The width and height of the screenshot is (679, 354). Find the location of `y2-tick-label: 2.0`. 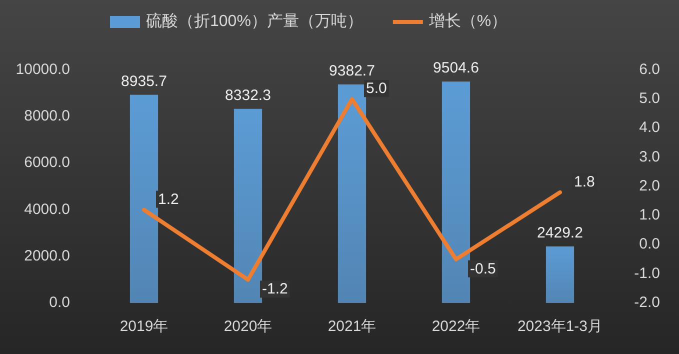

y2-tick-label: 2.0 is located at coordinates (649, 185).